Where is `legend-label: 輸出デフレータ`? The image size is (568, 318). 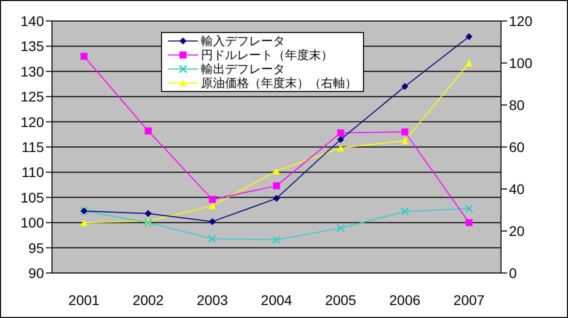
legend-label: 輸出デフレータ is located at coordinates (243, 69).